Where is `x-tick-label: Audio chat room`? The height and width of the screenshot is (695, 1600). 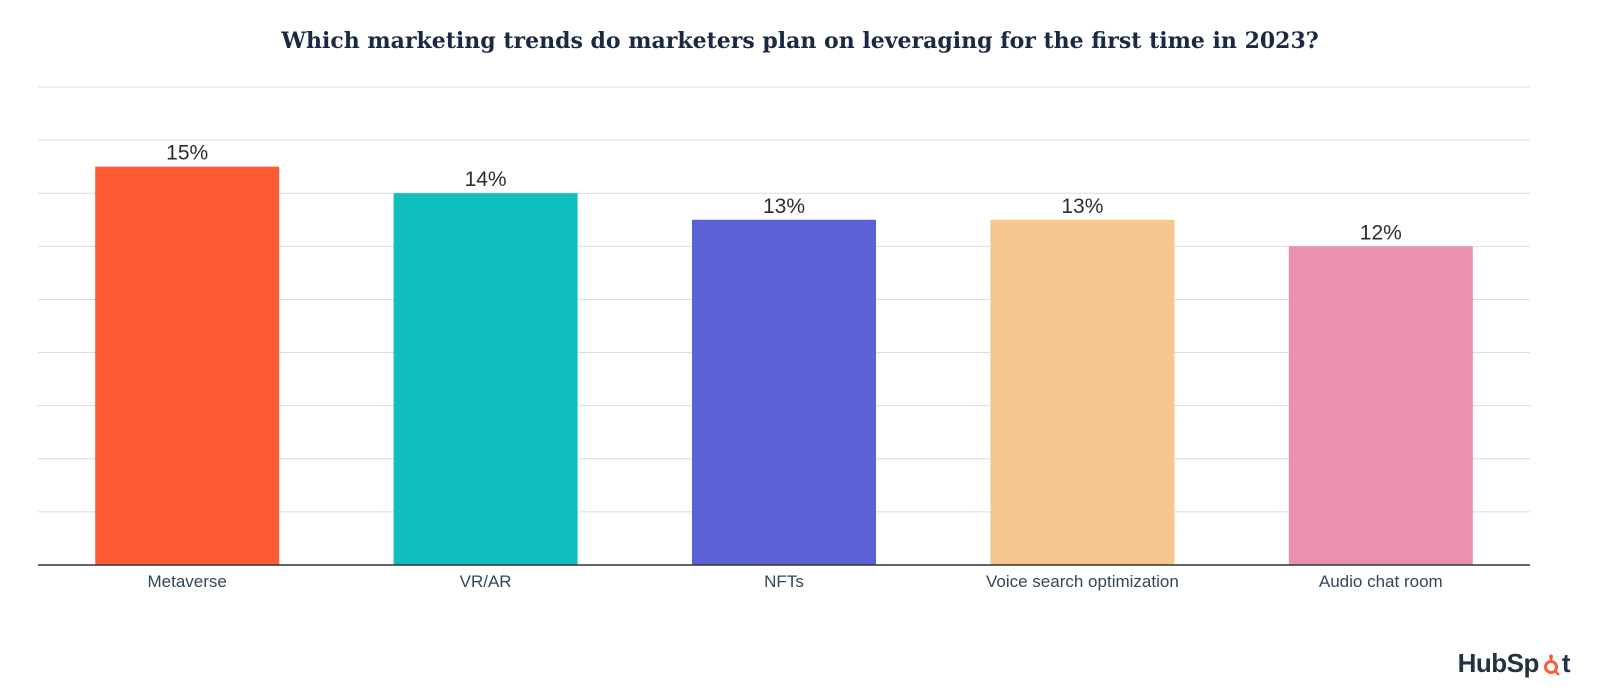 x-tick-label: Audio chat room is located at coordinates (1381, 581).